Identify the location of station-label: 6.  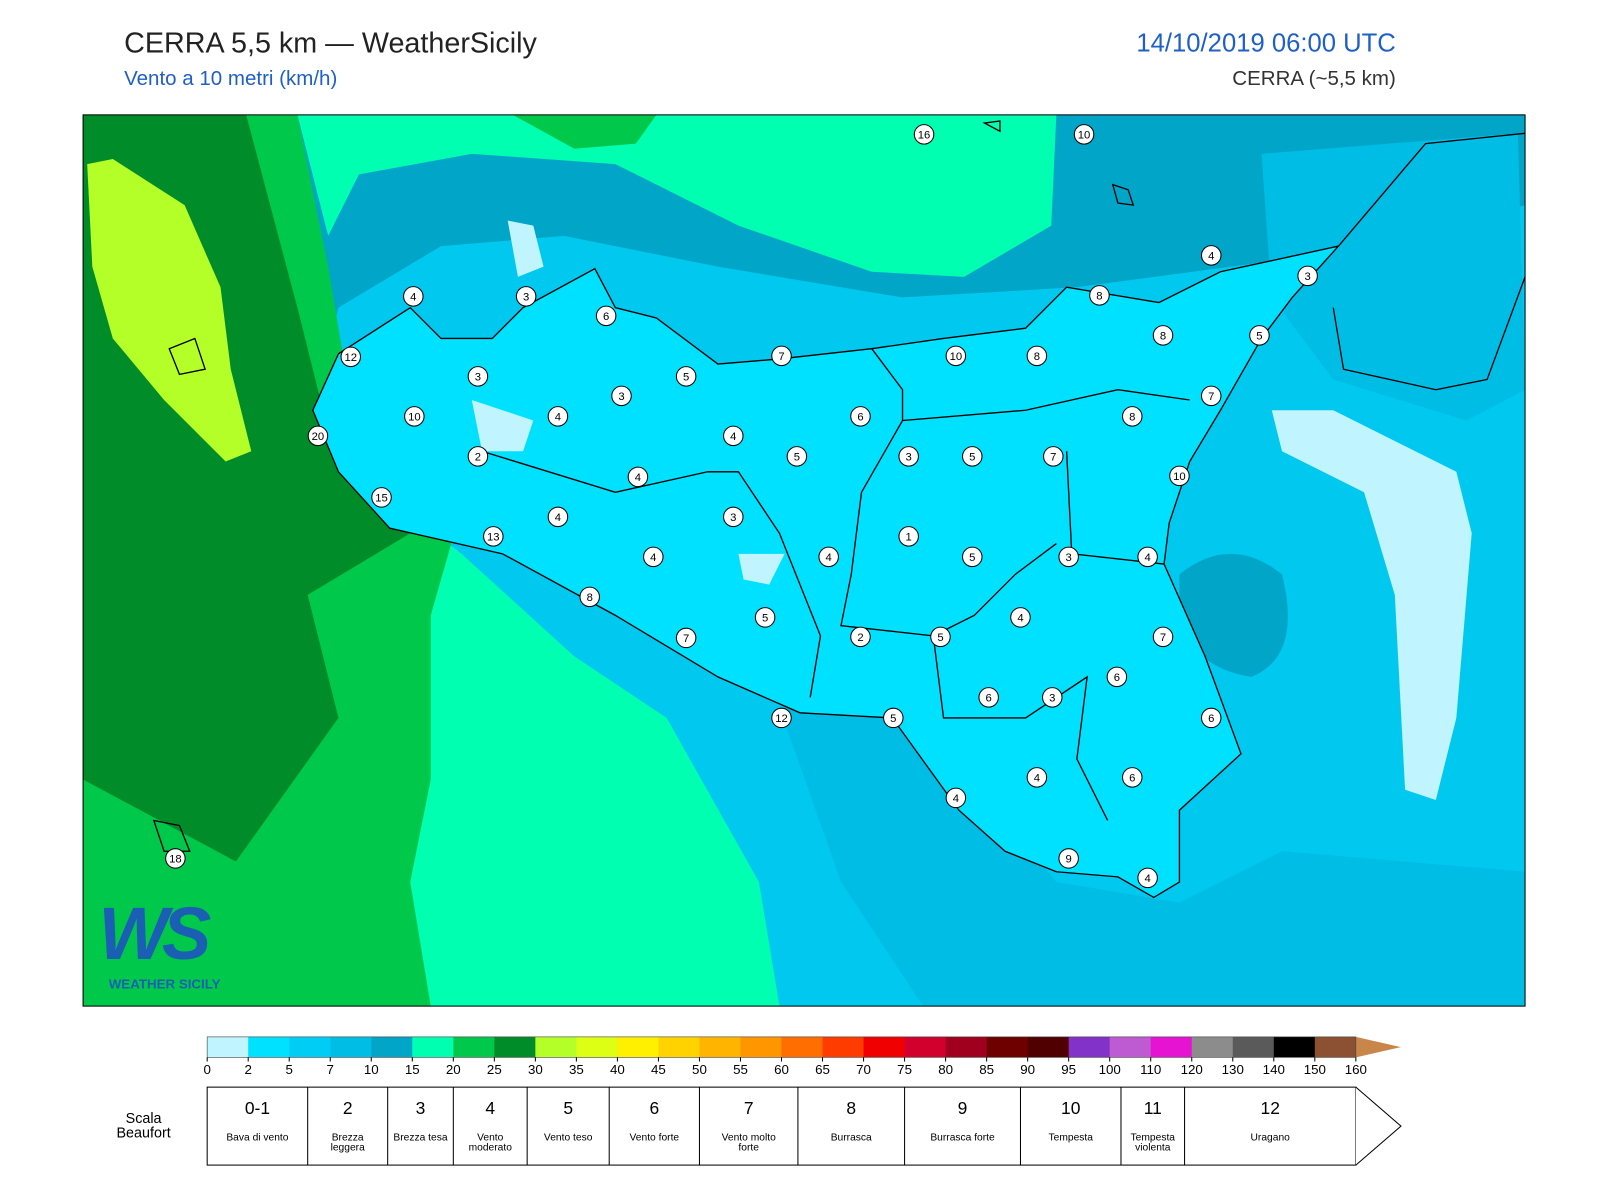
(989, 699).